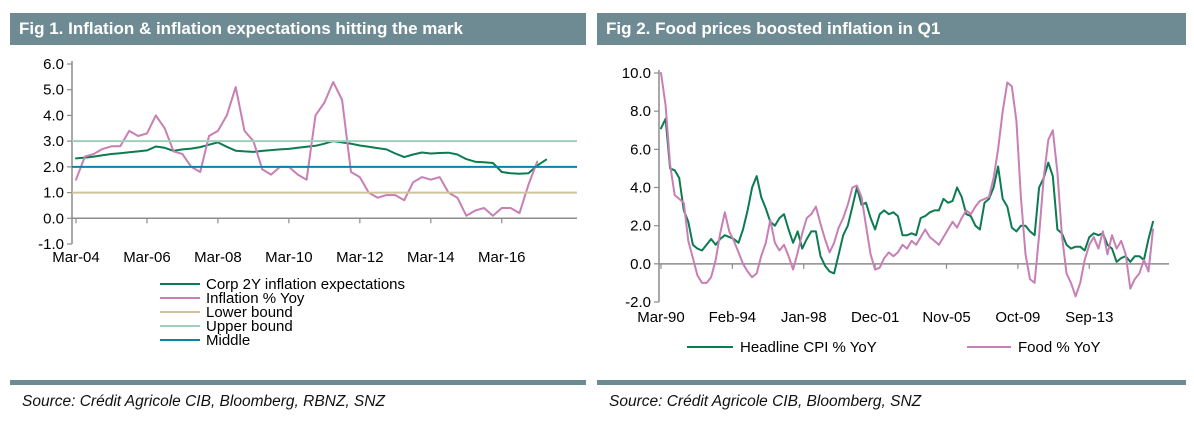 This screenshot has height=429, width=1194. Describe the element at coordinates (147, 257) in the screenshot. I see `x-tick-label: Mar-06` at that location.